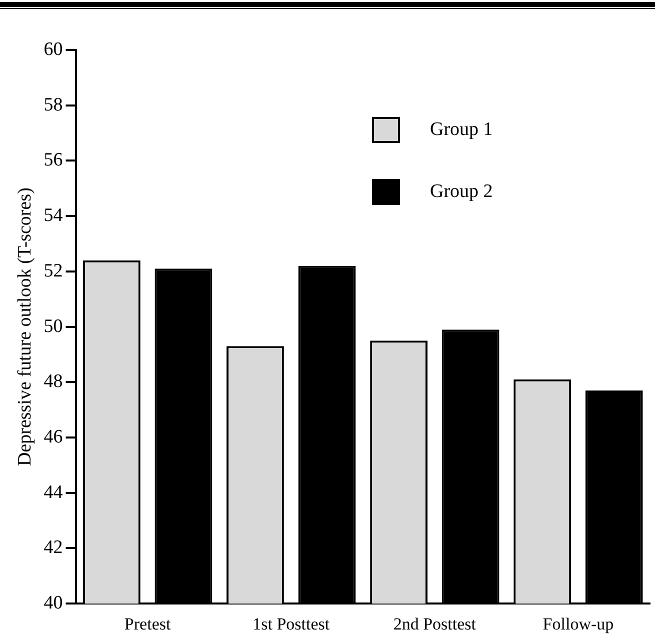 The width and height of the screenshot is (655, 638). I want to click on y-tick-label: 40, so click(53, 603).